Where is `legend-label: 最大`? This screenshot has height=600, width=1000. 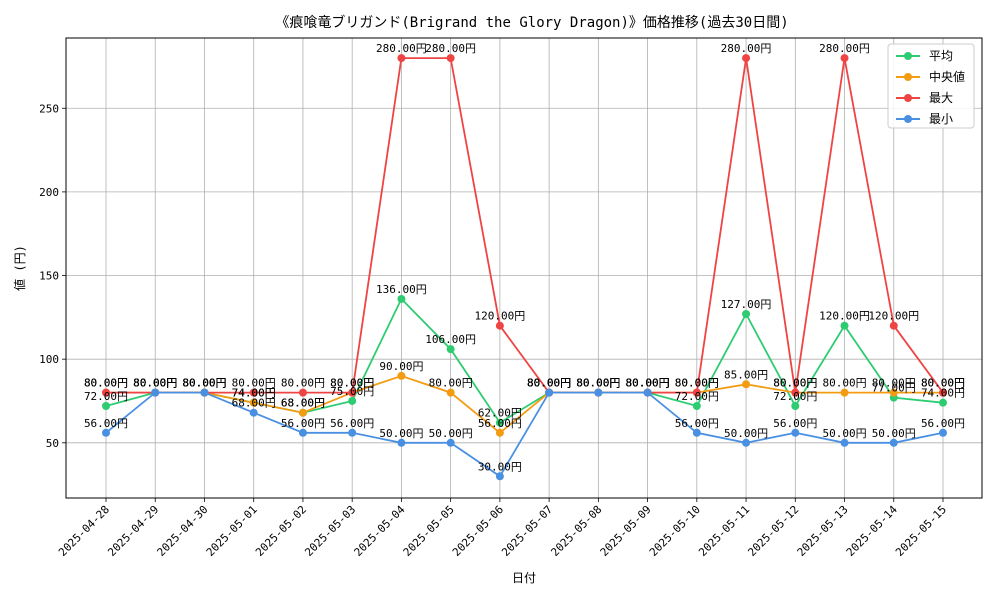 legend-label: 最大 is located at coordinates (941, 98).